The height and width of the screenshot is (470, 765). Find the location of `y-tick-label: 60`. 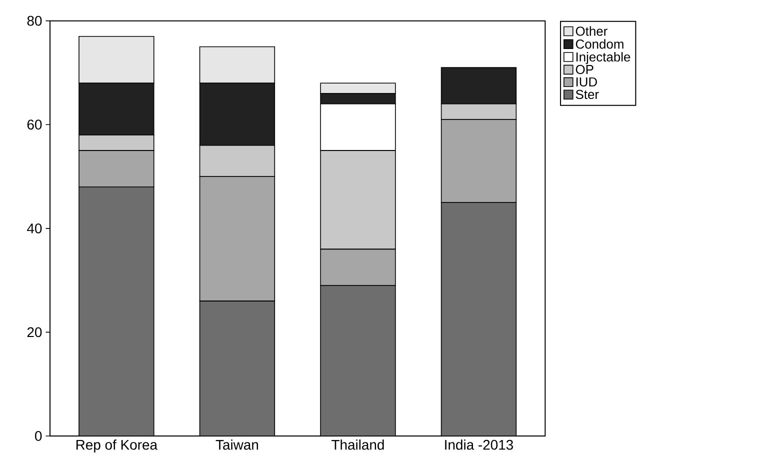

y-tick-label: 60 is located at coordinates (34, 125).